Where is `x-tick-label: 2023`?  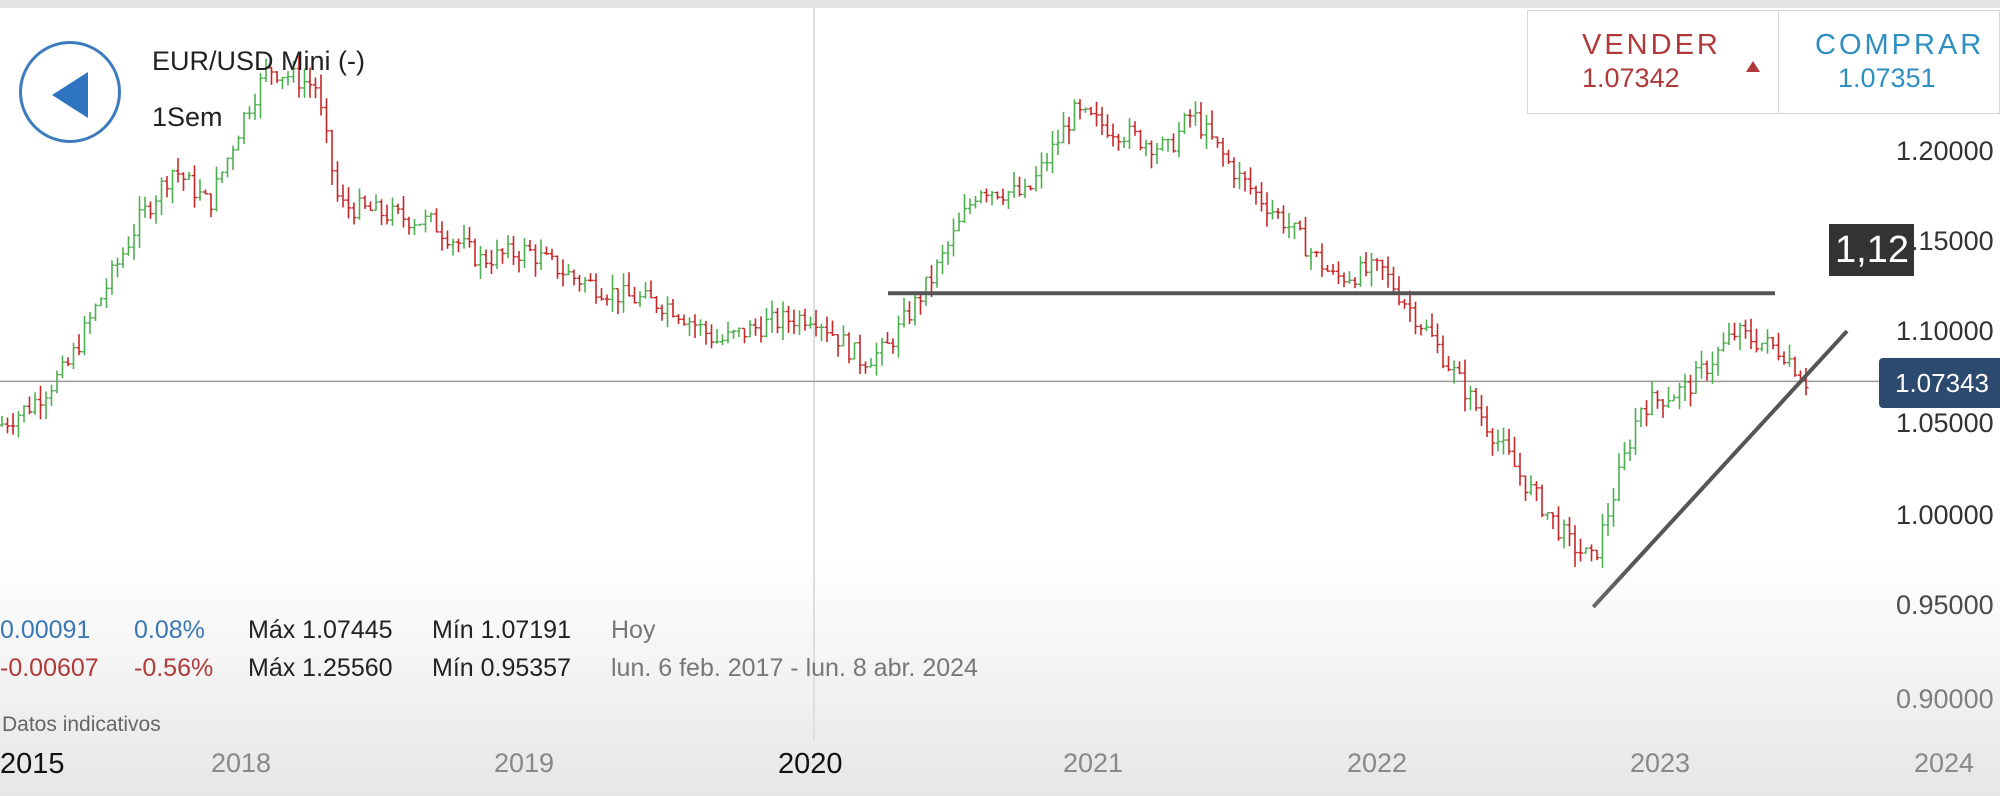 x-tick-label: 2023 is located at coordinates (1660, 763).